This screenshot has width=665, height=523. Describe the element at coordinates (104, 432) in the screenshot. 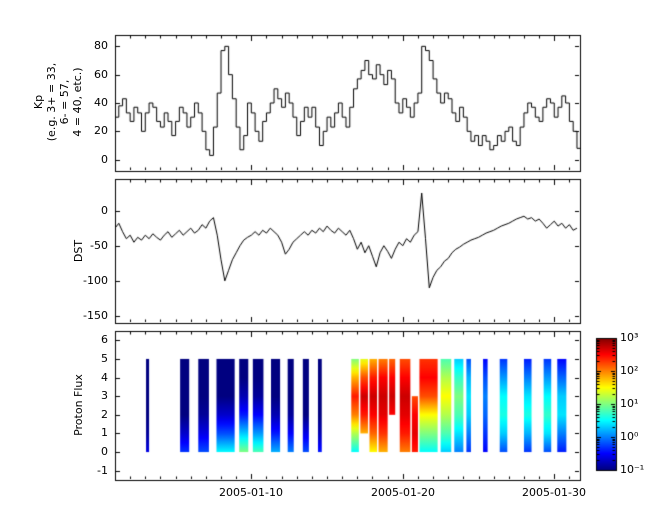

I see `flux-y-tick-label: 1` at that location.